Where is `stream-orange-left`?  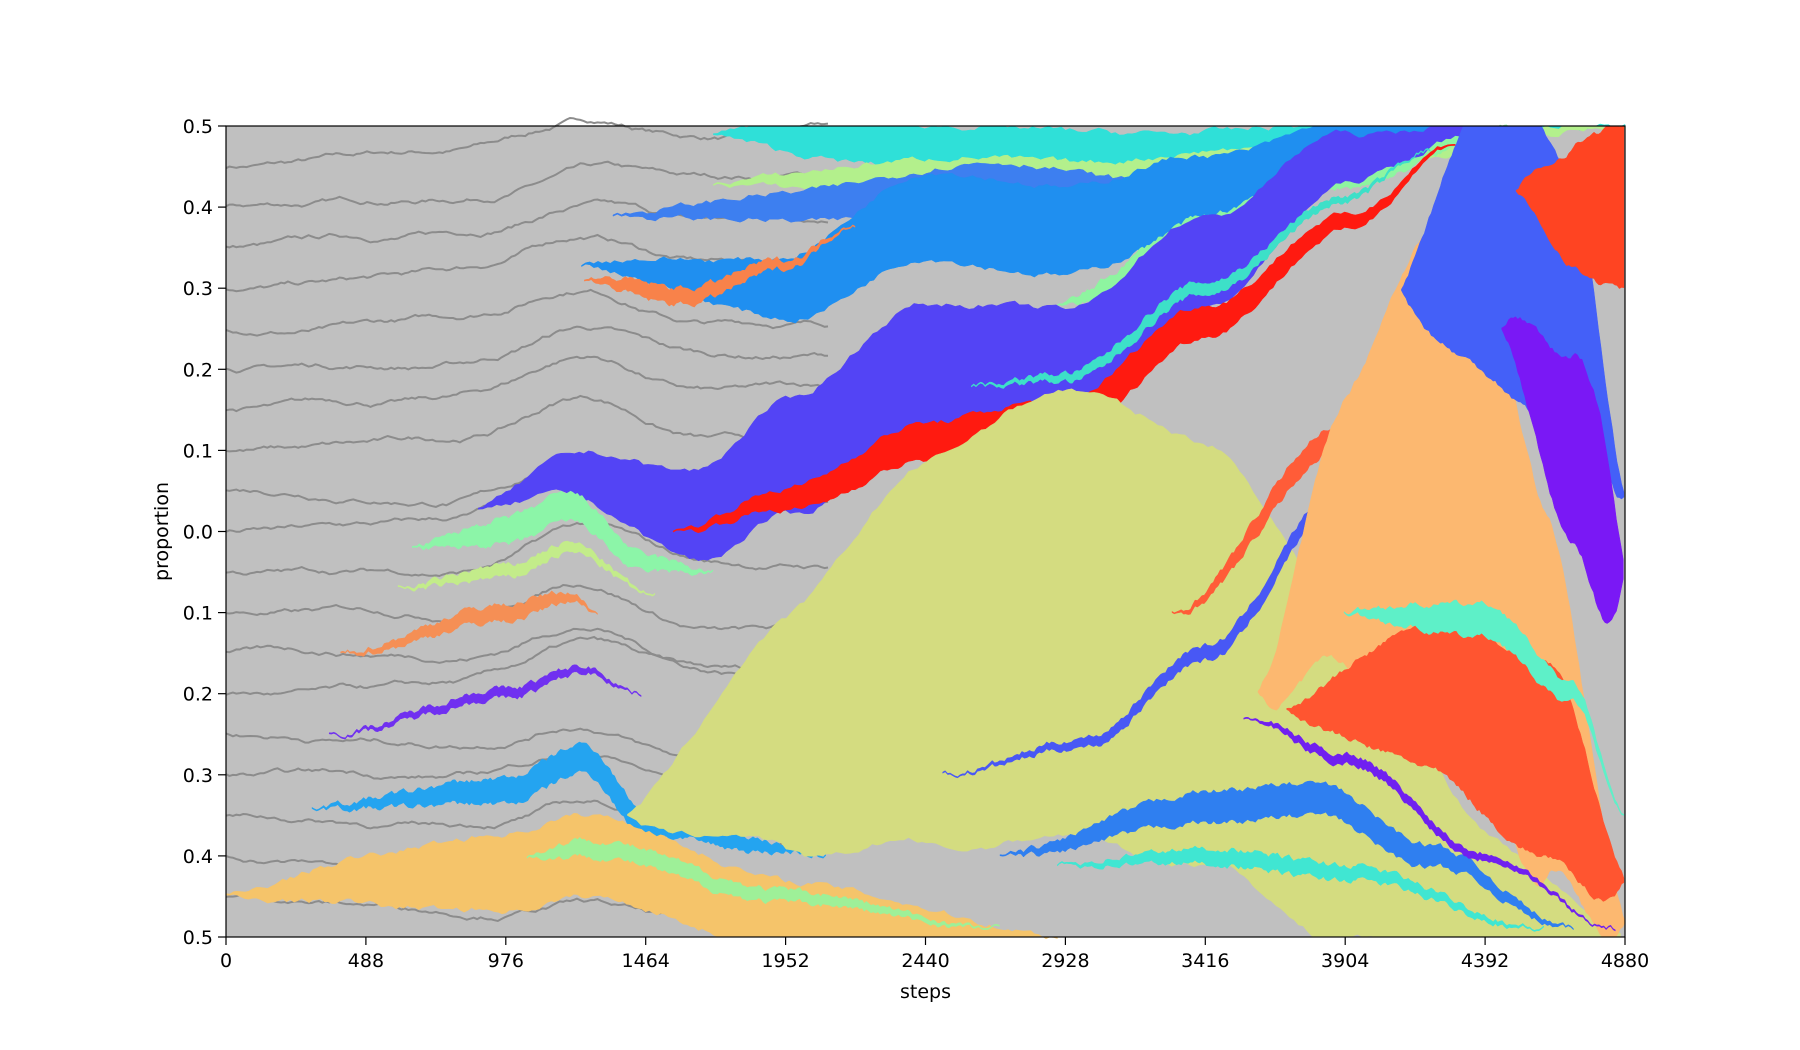 stream-orange-left is located at coordinates (469, 623).